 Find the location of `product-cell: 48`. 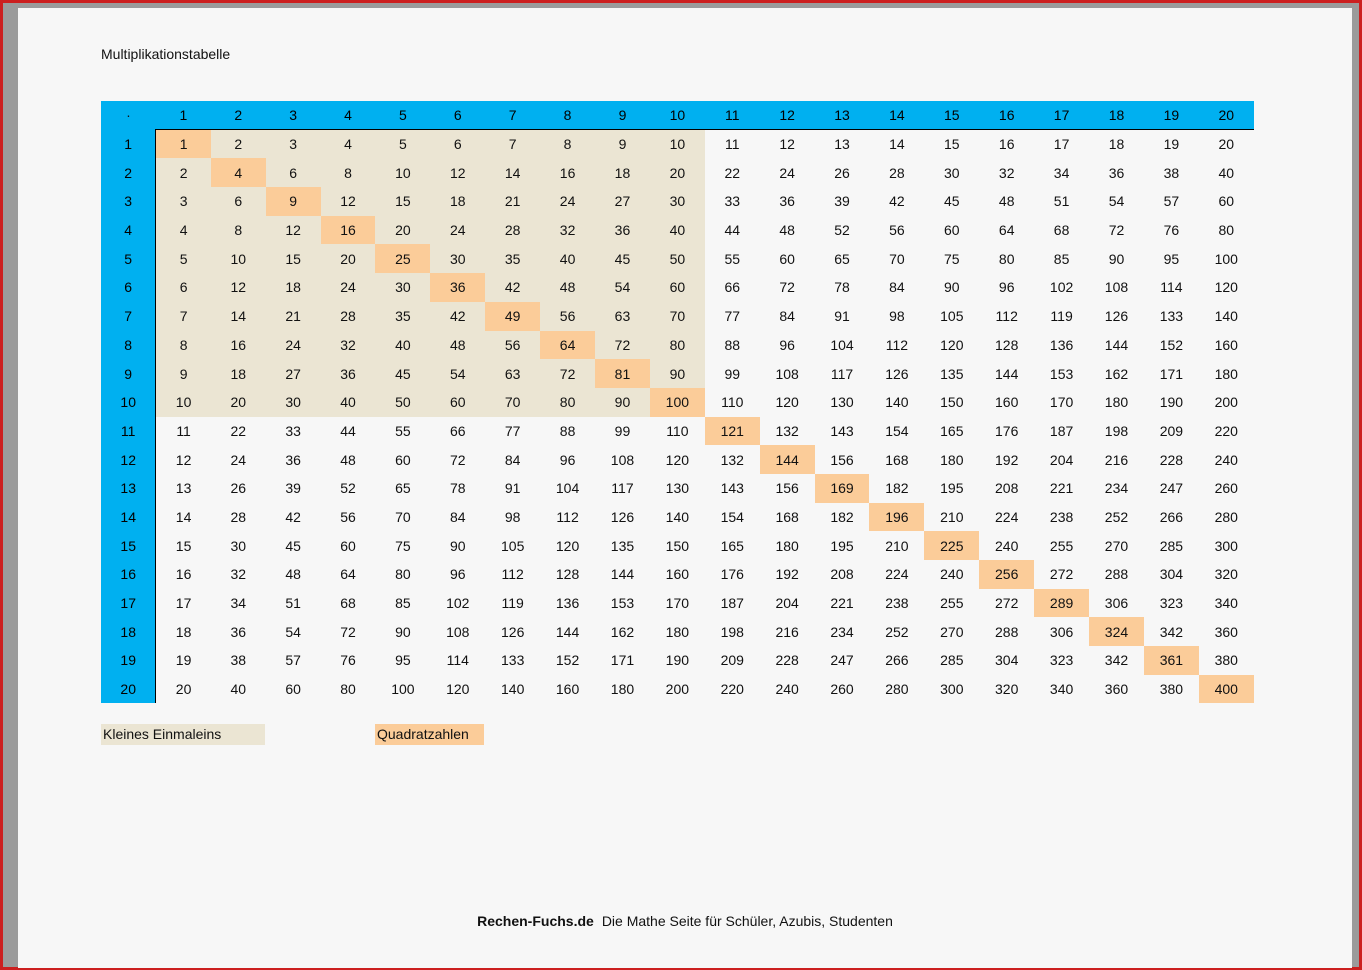

product-cell: 48 is located at coordinates (458, 345).